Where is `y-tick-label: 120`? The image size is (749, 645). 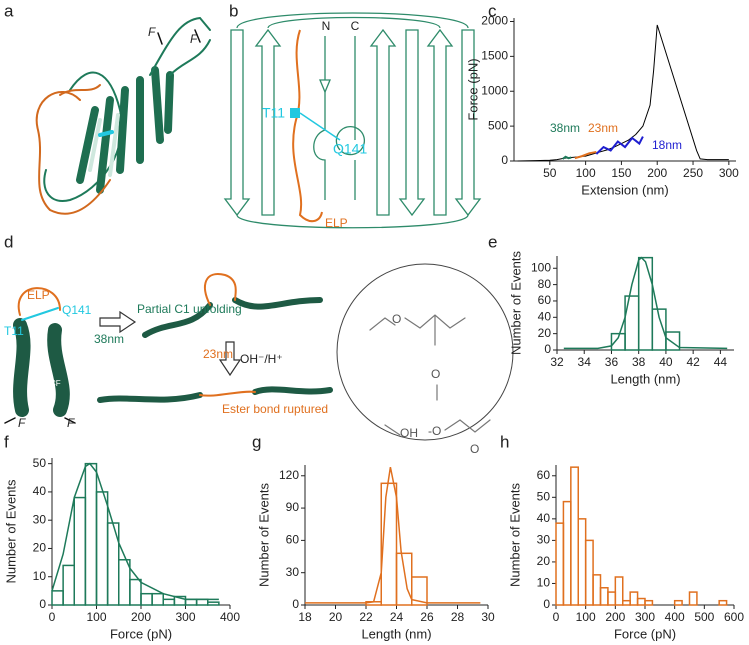
y-tick-label: 120 is located at coordinates (289, 475).